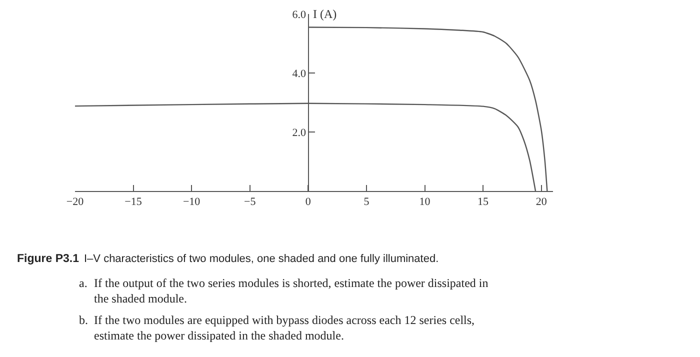  What do you see at coordinates (284, 328) in the screenshot?
I see `text: If the two modules are equipped with bypass diodes across each 12 series cells, estimate the power dissipated in the shaded module.` at bounding box center [284, 328].